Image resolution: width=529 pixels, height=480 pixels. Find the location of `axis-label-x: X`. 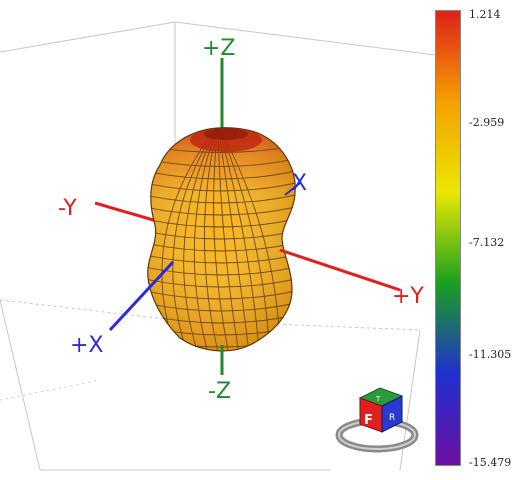

axis-label-x: X is located at coordinates (299, 183).